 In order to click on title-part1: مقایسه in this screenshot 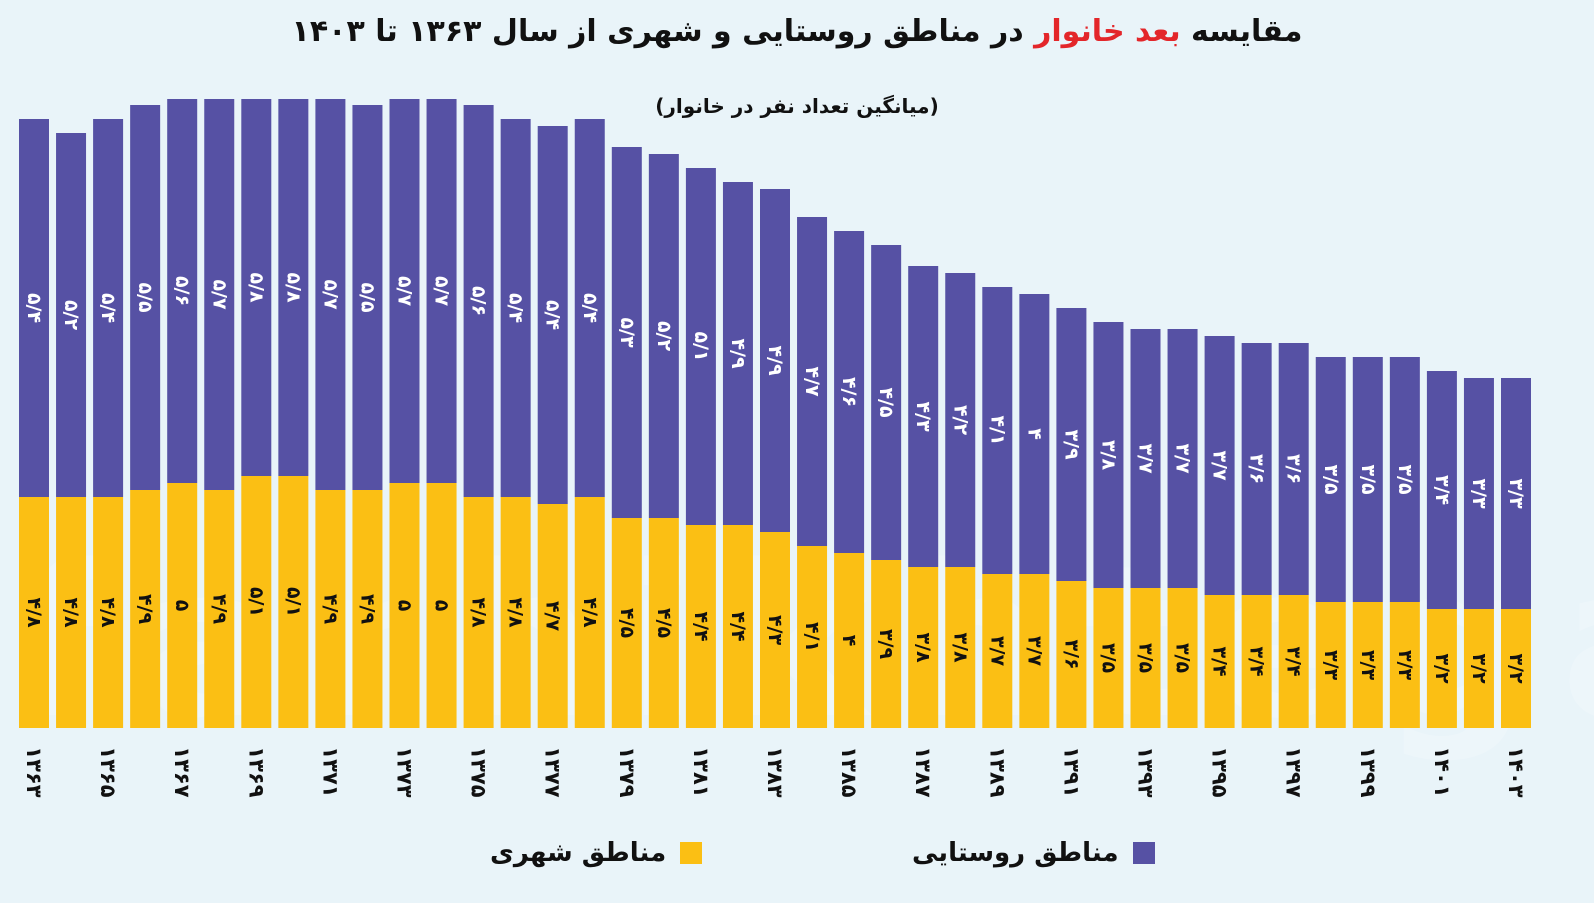, I will do `click(1241, 31)`.